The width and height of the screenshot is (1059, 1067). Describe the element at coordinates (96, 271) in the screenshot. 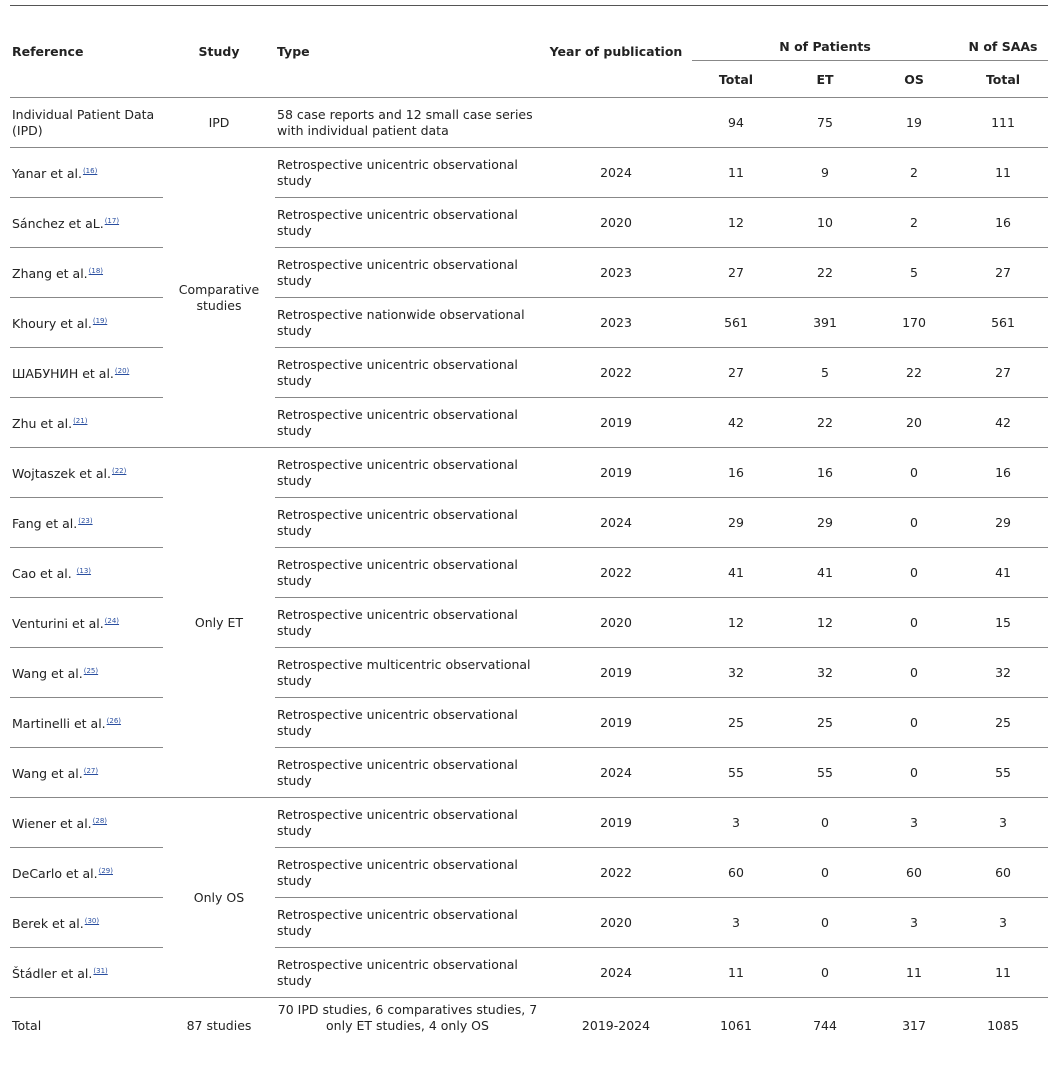

I see `citation-link: (18)` at that location.